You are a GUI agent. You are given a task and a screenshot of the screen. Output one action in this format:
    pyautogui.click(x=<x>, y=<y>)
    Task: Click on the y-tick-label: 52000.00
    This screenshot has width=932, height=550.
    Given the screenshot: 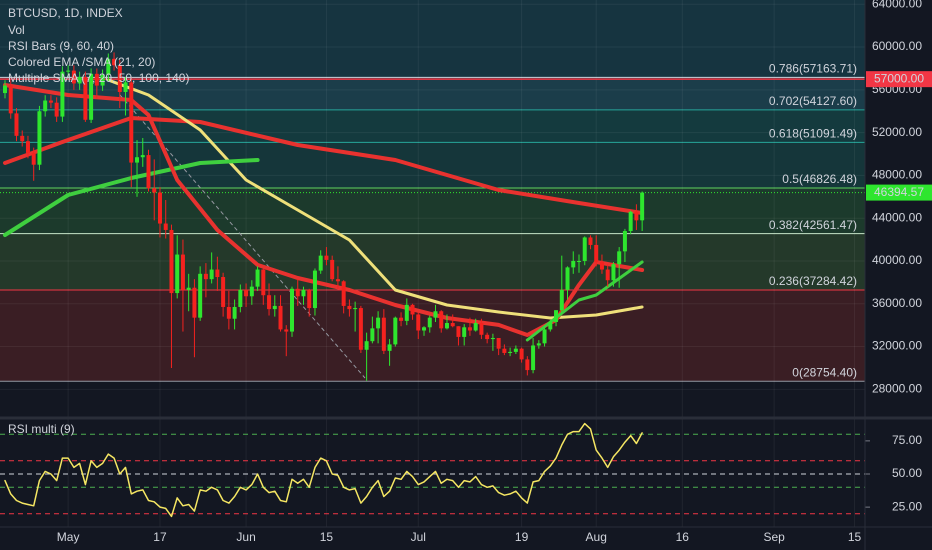 What is the action you would take?
    pyautogui.click(x=897, y=132)
    